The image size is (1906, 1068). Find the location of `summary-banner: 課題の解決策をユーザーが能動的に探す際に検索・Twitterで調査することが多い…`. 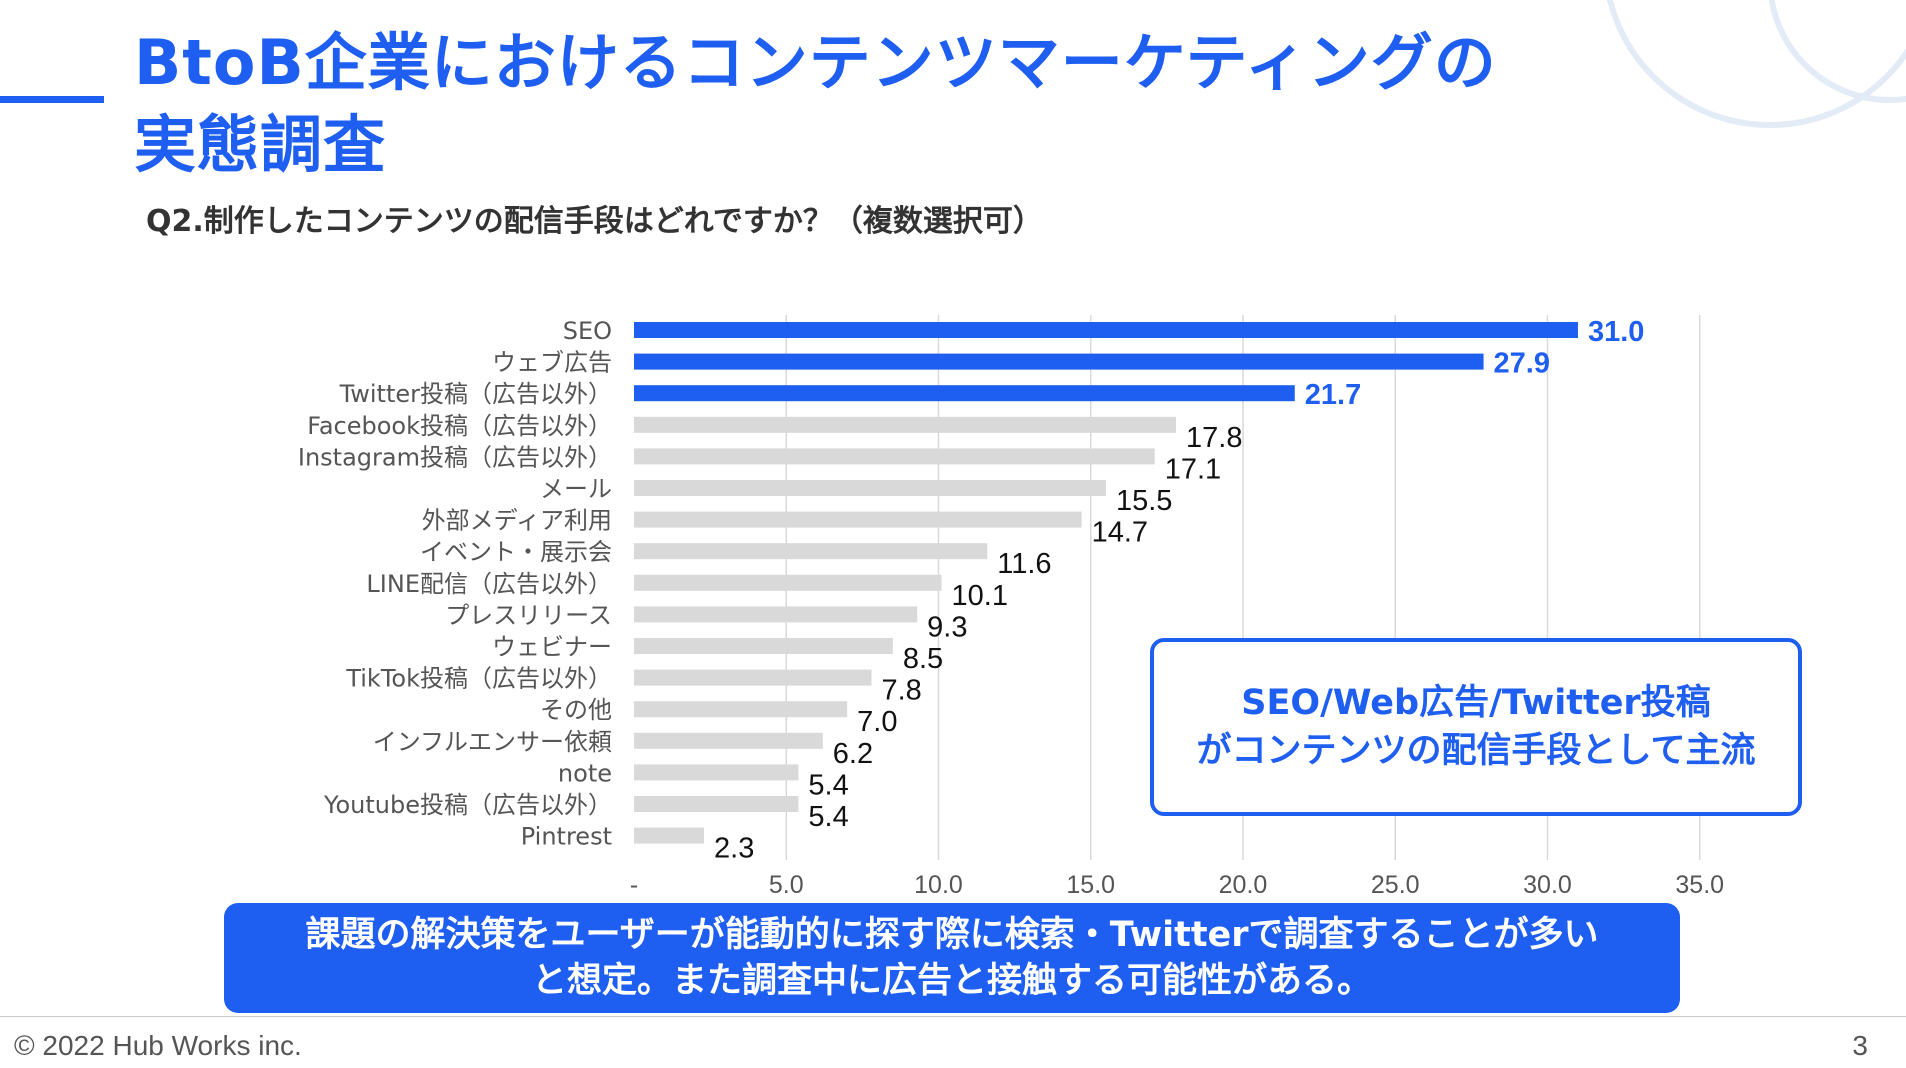

summary-banner: 課題の解決策をユーザーが能動的に探す際に検索・Twitterで調査することが多い… is located at coordinates (952, 958).